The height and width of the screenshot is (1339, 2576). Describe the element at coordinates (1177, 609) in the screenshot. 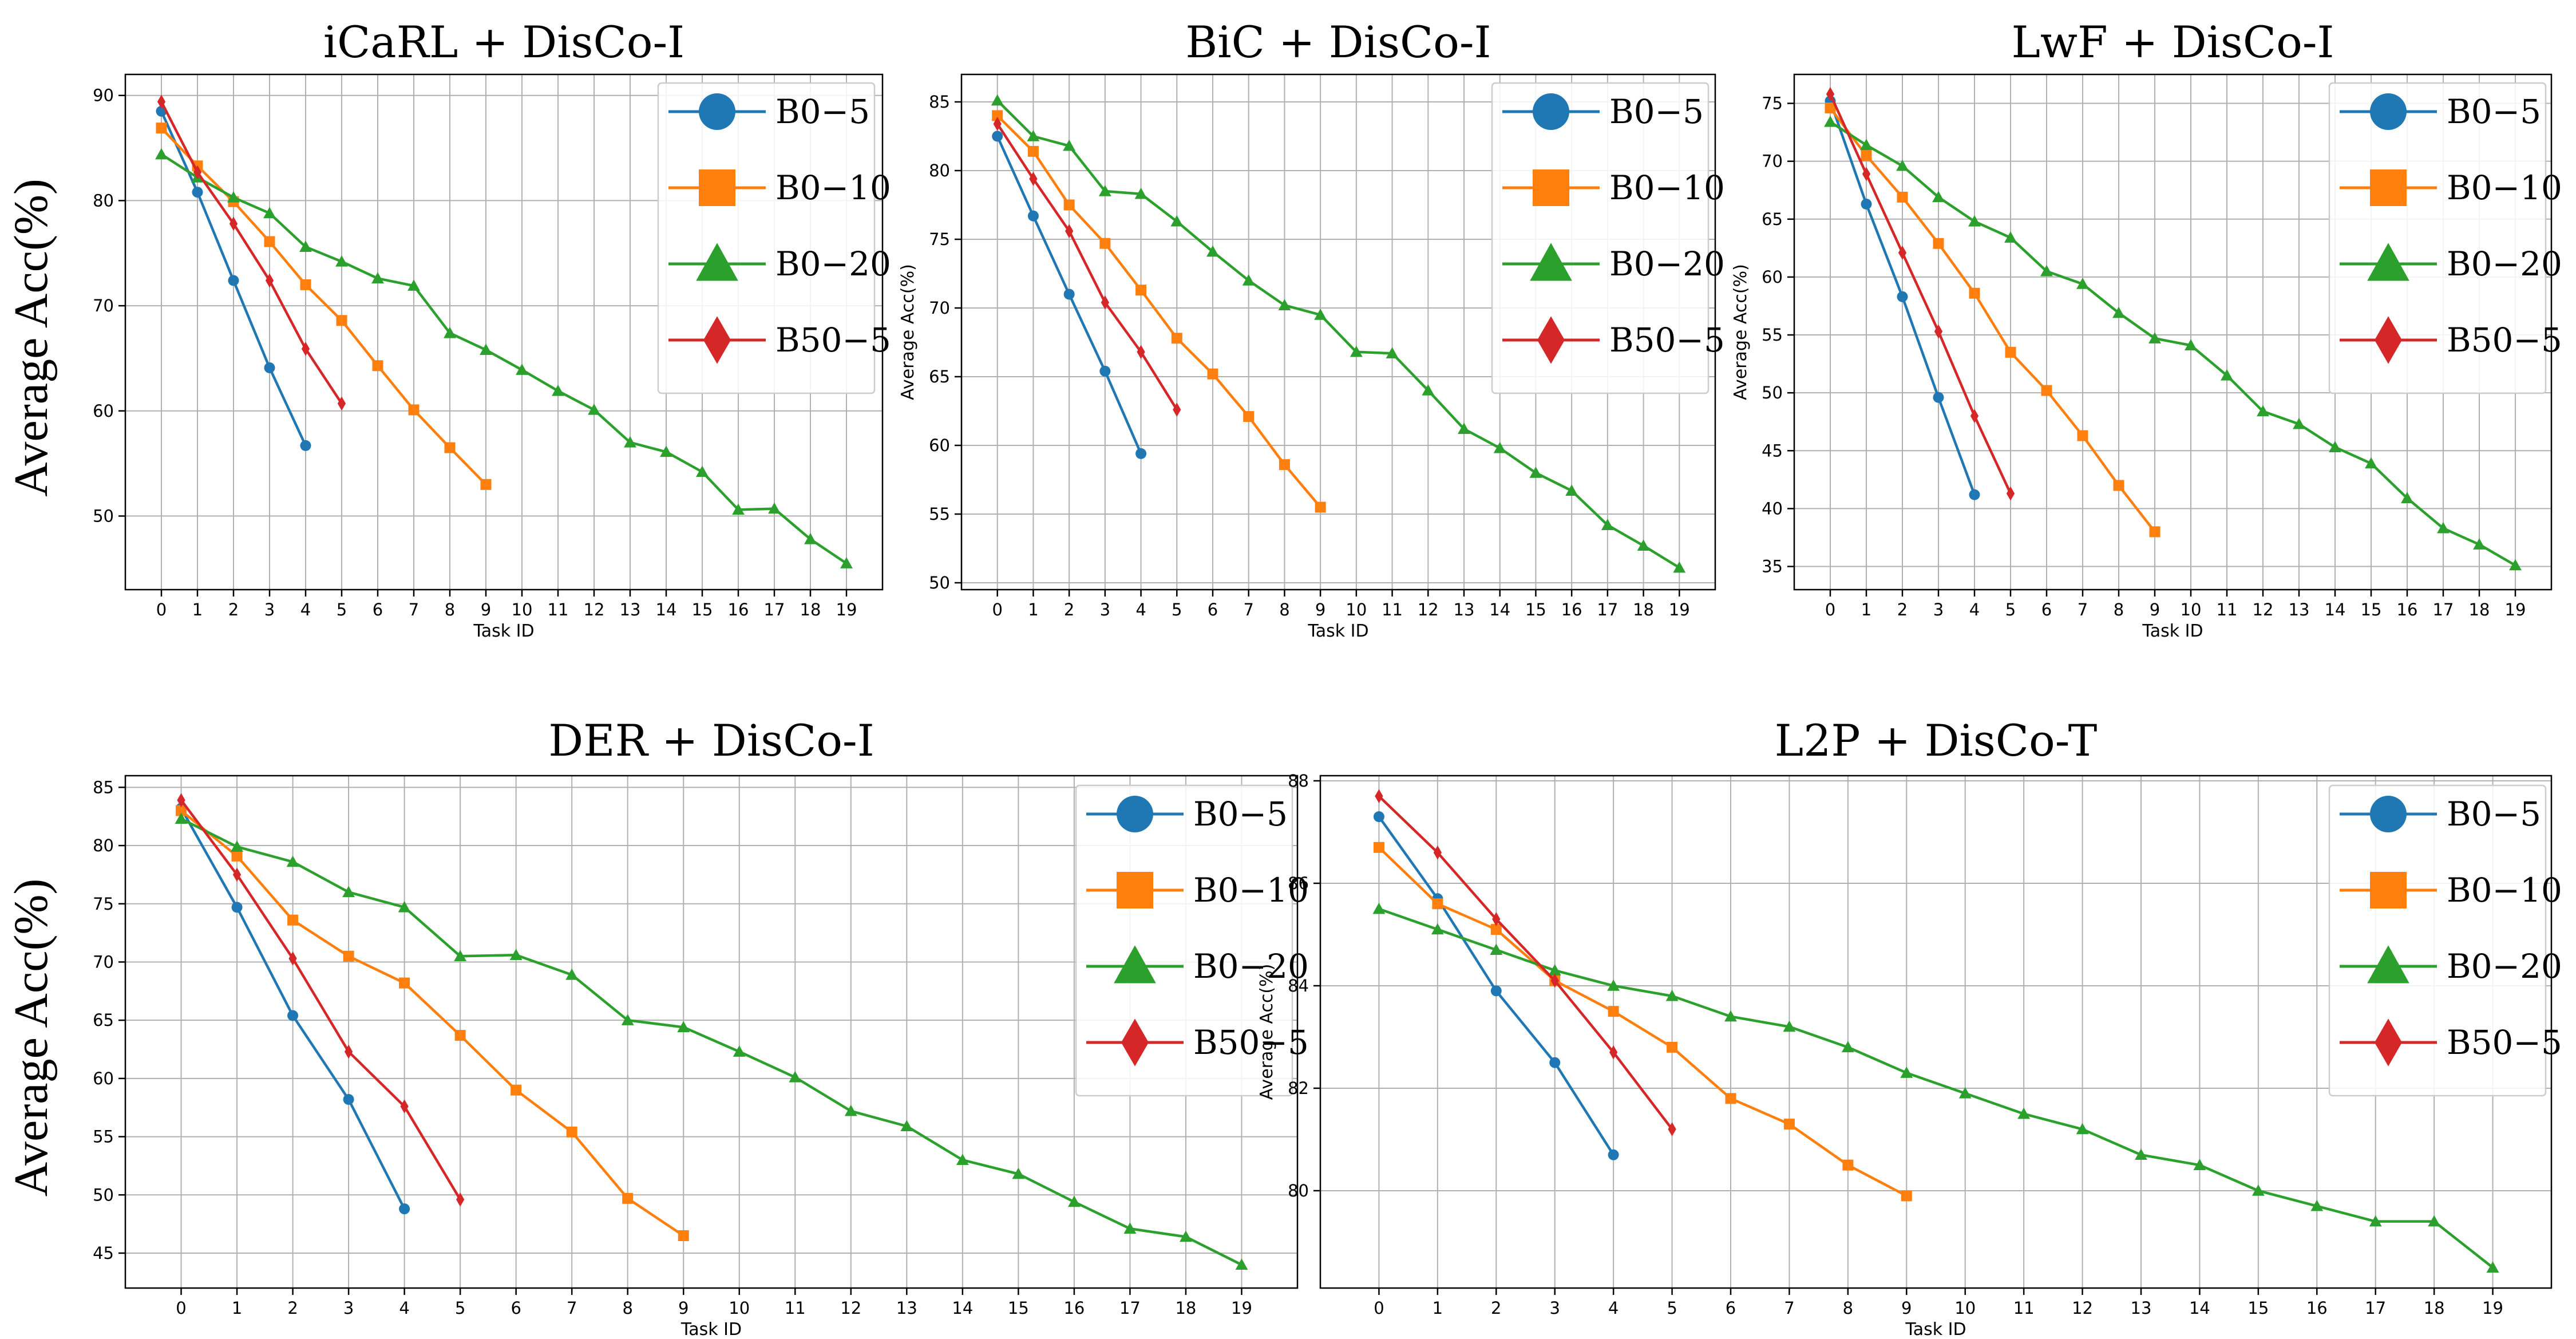

I see `x-tick-label: 5` at that location.